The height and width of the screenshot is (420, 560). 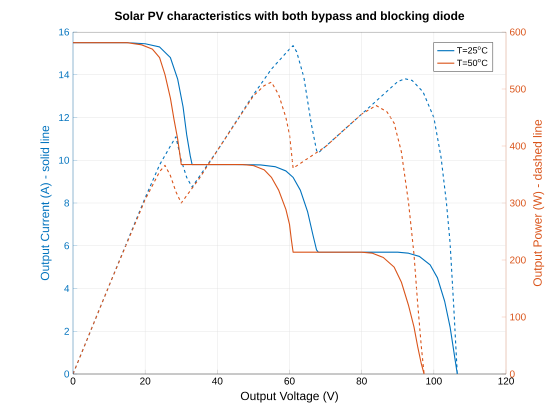 What do you see at coordinates (518, 32) in the screenshot?
I see `y2-tick-label: 600` at bounding box center [518, 32].